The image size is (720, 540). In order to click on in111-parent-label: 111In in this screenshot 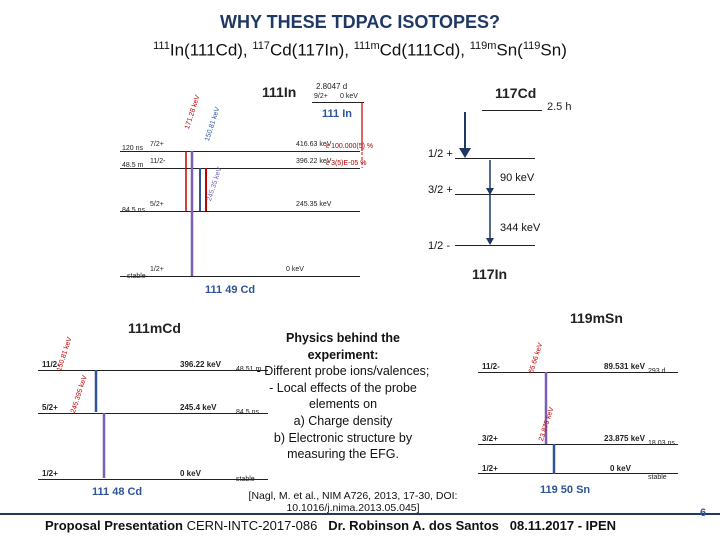, I will do `click(279, 92)`.